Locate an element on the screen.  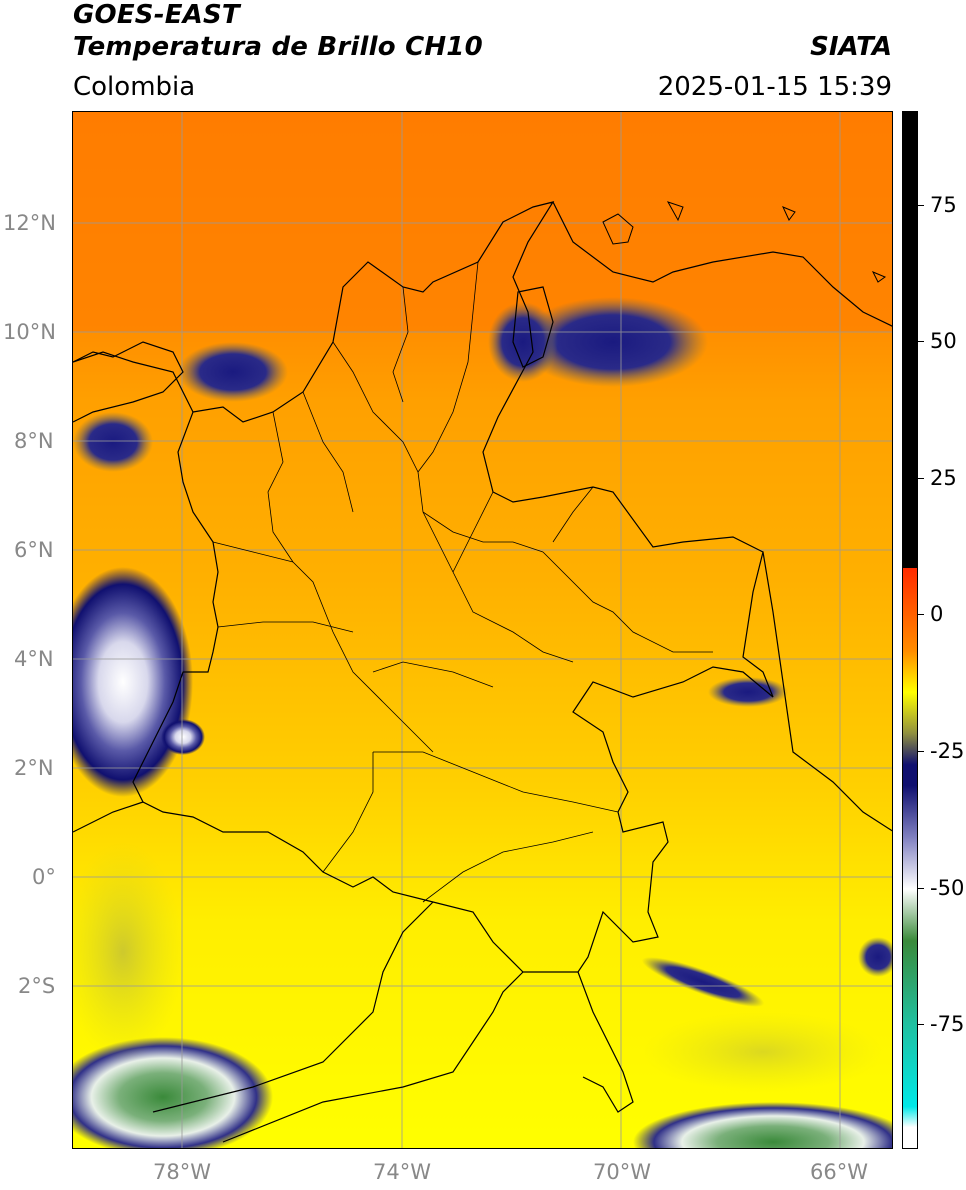
colorbar-label-50: 50 is located at coordinates (943, 341).